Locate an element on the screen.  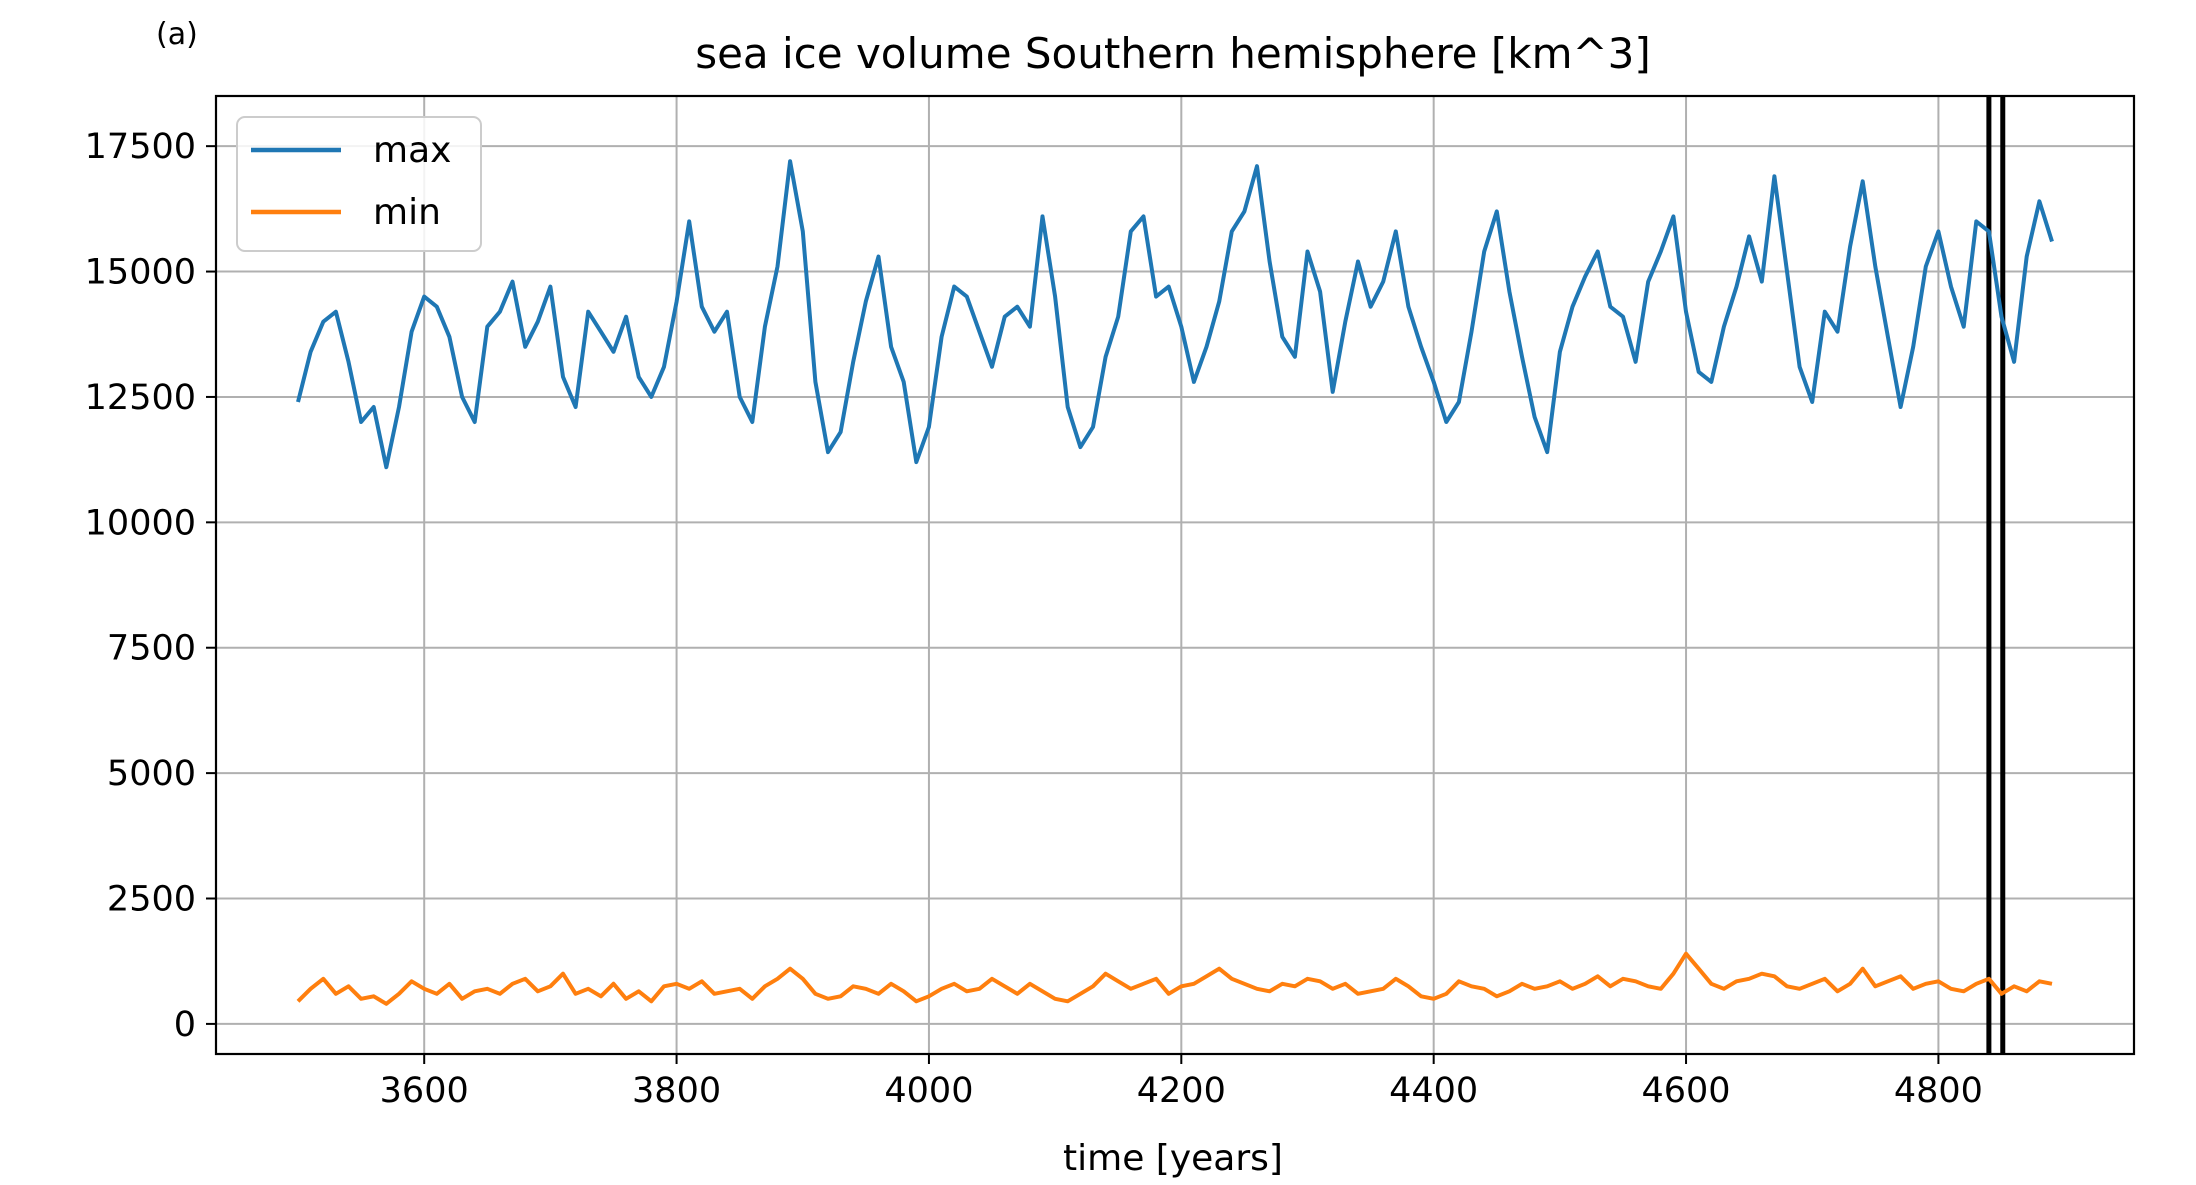
x-tick-label: 4200 is located at coordinates (1181, 1091).